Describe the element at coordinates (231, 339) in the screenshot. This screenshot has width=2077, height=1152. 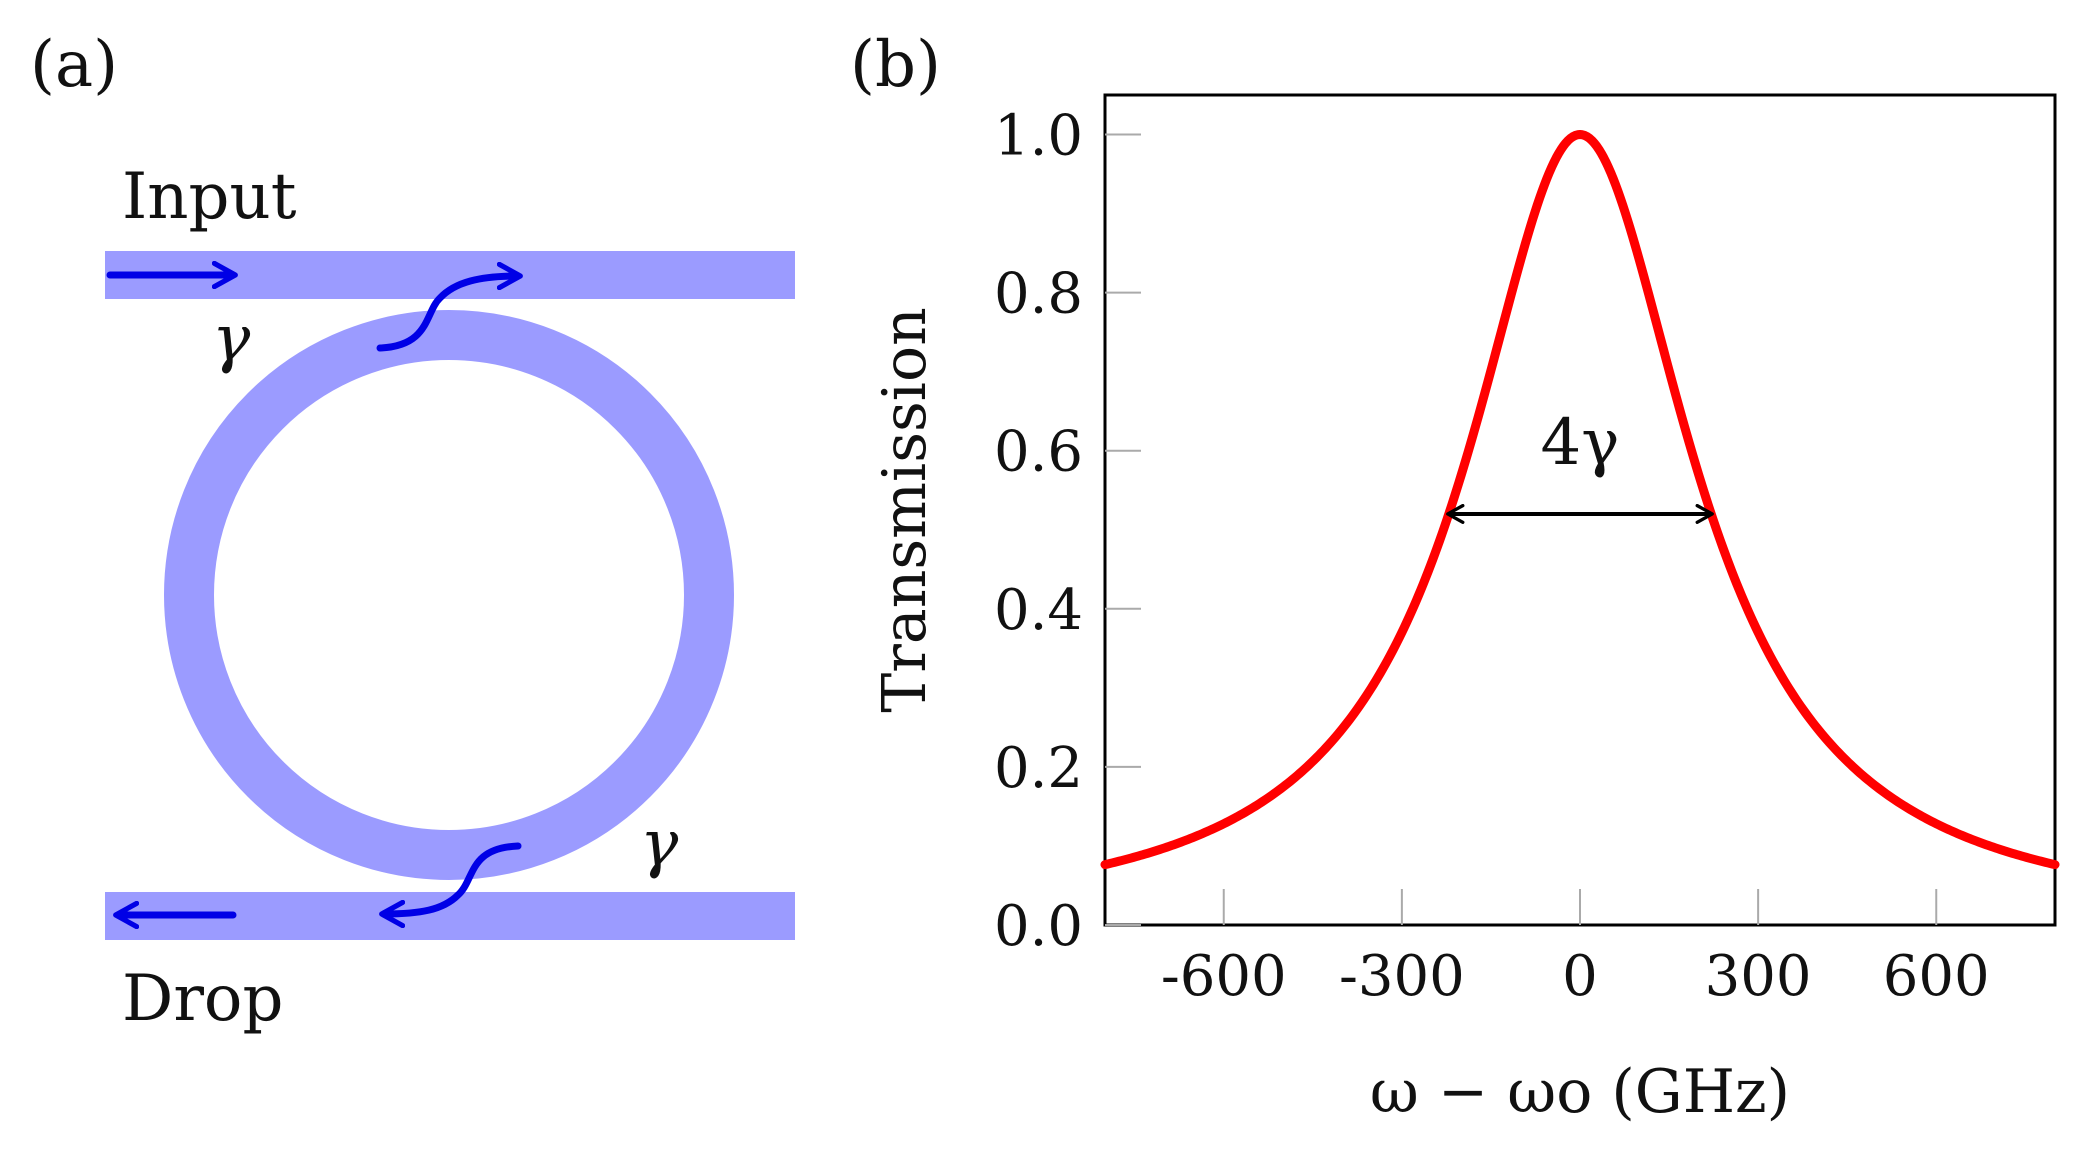
I see `coupling-gamma-top: γ` at that location.